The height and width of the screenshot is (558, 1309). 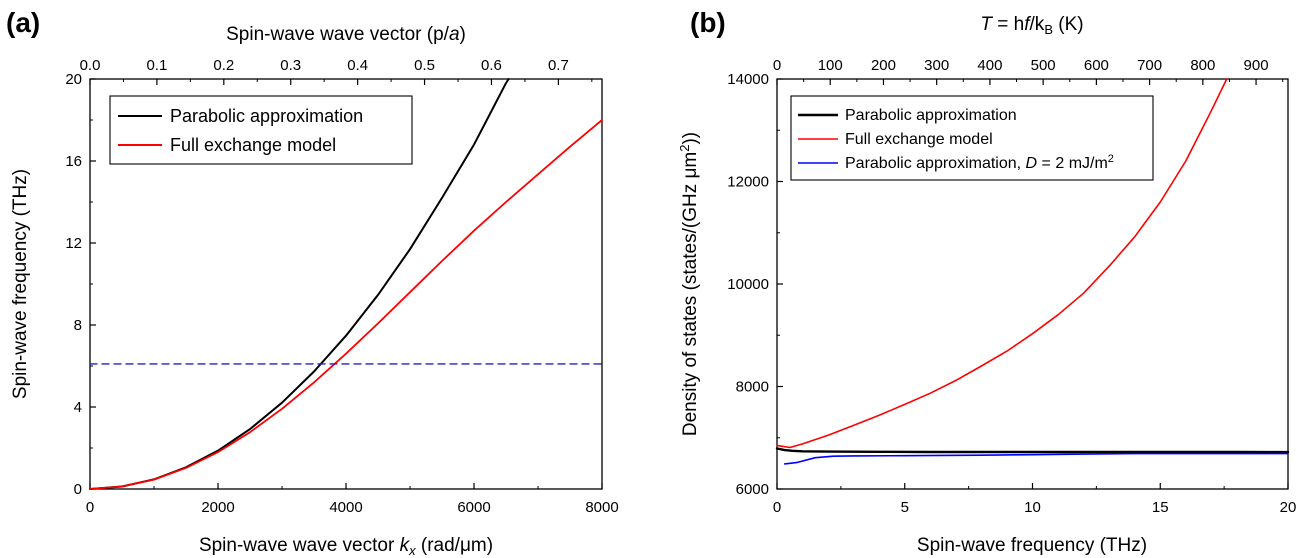 What do you see at coordinates (748, 284) in the screenshot?
I see `y-tick-label: 10000` at bounding box center [748, 284].